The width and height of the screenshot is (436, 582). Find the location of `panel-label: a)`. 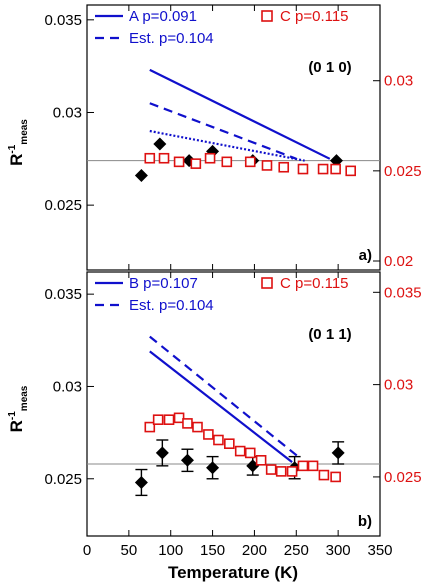

panel-label: a) is located at coordinates (365, 255).